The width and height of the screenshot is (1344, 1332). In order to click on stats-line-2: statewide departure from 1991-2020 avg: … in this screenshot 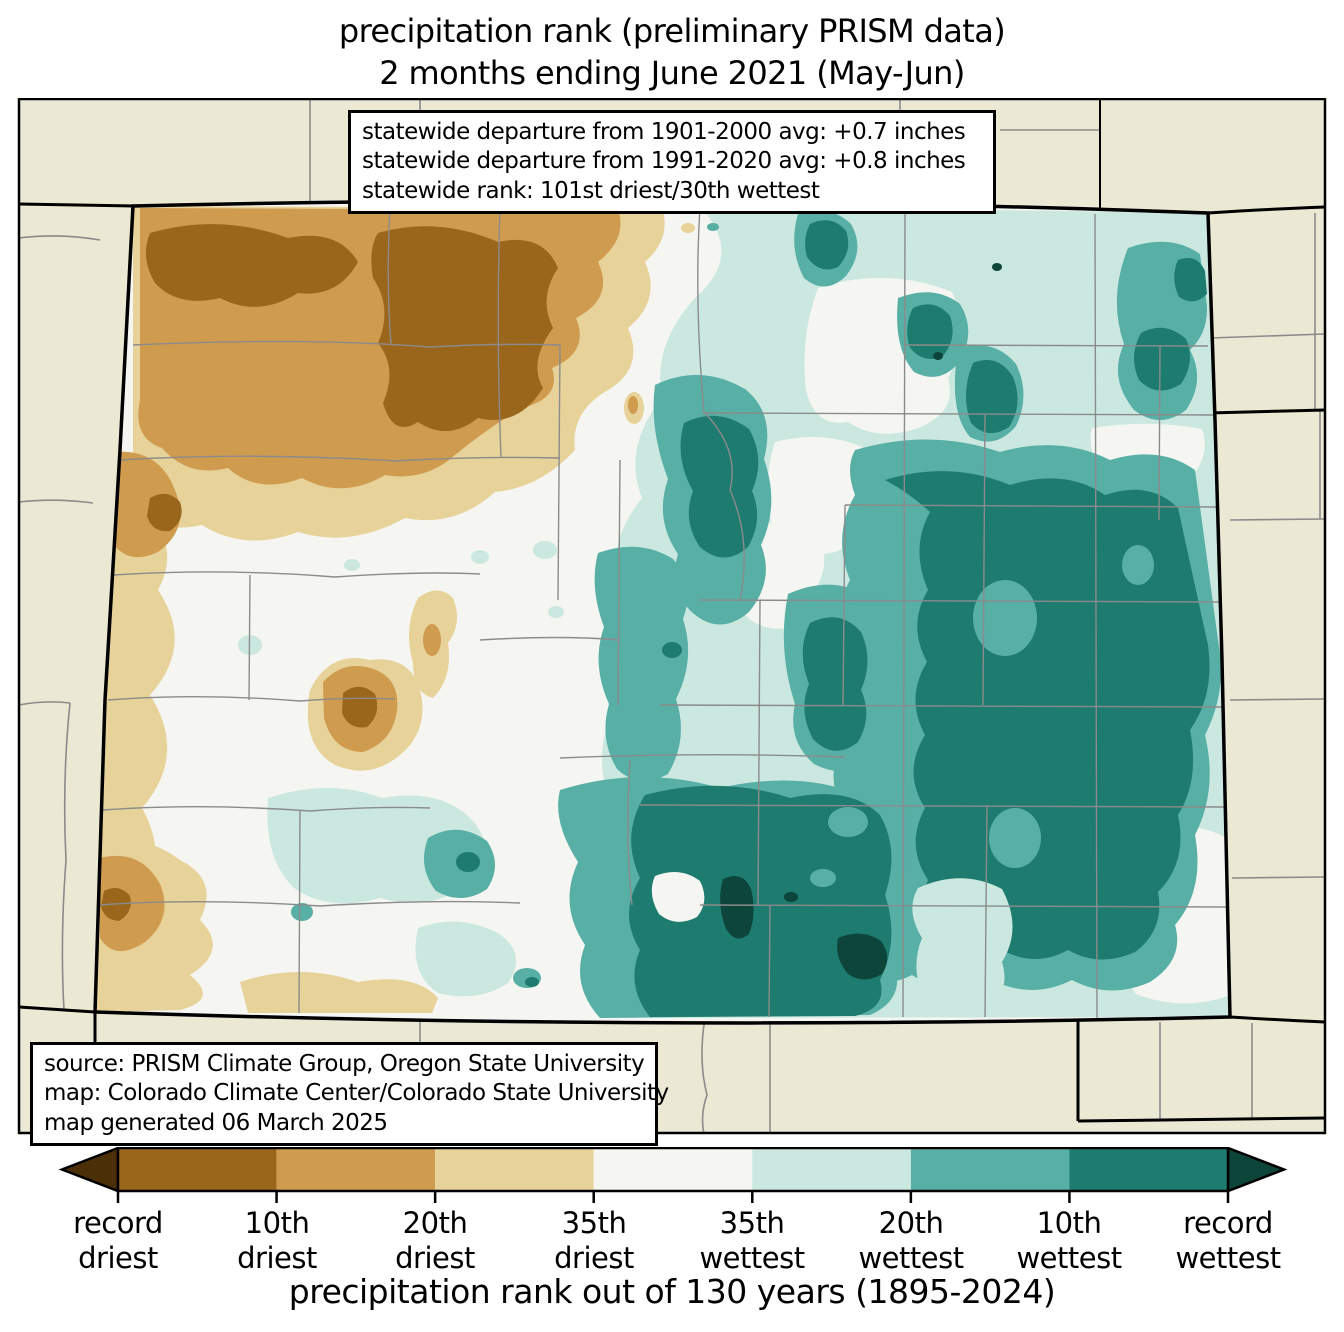, I will do `click(664, 161)`.